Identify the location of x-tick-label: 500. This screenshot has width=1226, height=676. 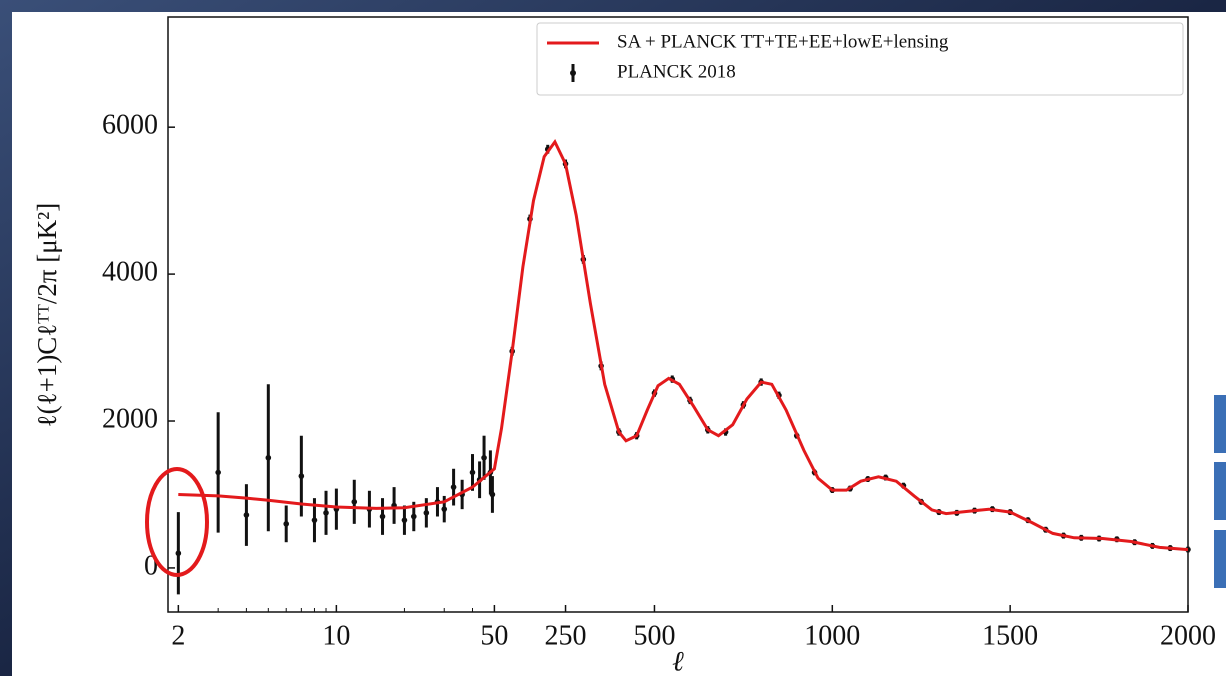
(654, 635).